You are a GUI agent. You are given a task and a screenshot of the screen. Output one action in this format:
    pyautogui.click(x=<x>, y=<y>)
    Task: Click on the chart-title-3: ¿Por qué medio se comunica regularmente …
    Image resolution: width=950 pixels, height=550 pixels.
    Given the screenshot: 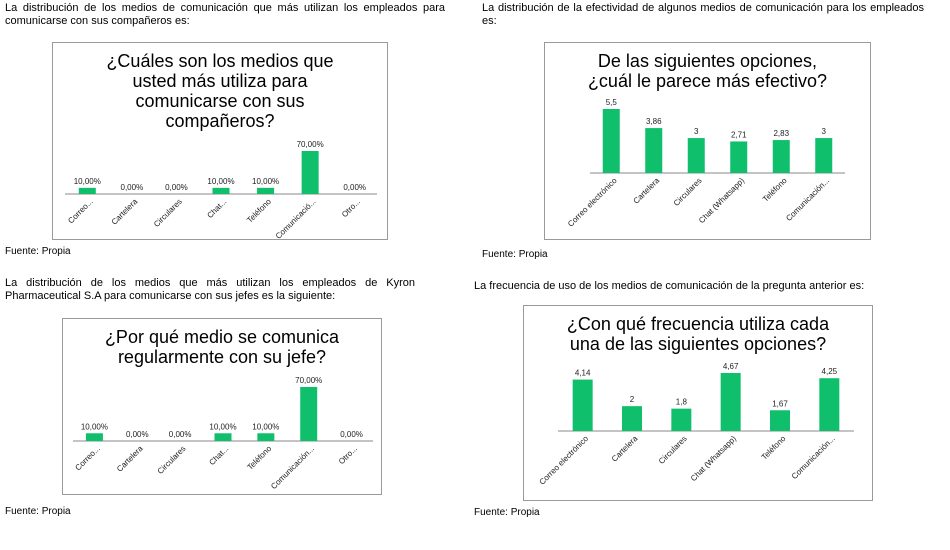 What is the action you would take?
    pyautogui.click(x=222, y=347)
    